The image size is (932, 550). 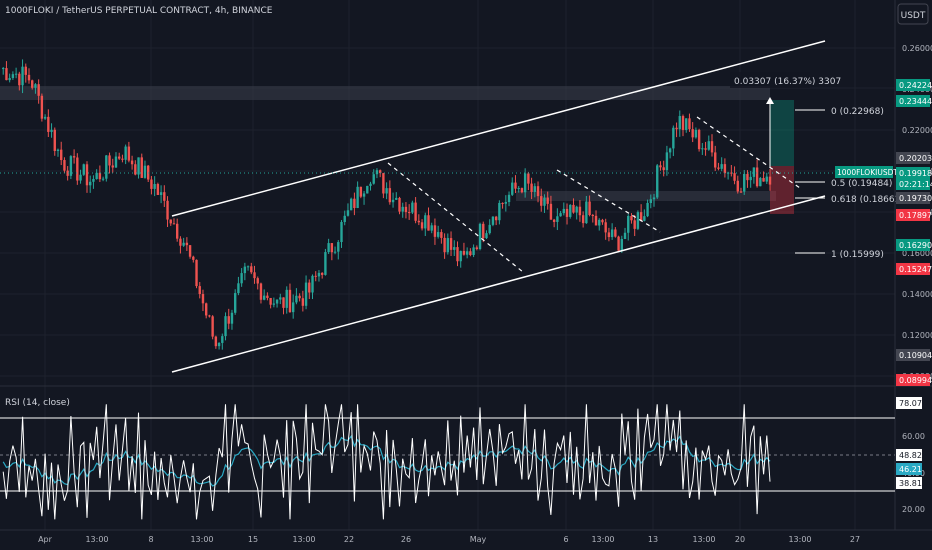 I want to click on fib-0-label: 0 (0.22968), so click(x=857, y=112).